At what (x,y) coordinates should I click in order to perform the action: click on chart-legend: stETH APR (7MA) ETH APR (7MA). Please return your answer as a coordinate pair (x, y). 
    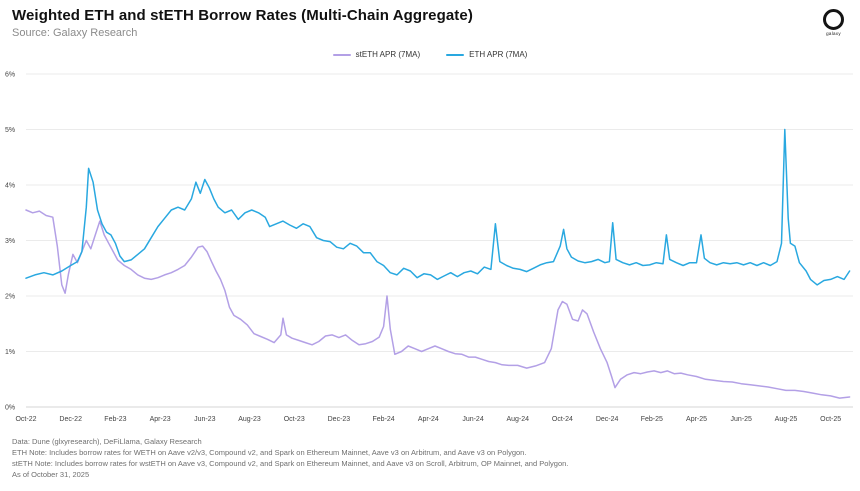
    Looking at the image, I should click on (430, 54).